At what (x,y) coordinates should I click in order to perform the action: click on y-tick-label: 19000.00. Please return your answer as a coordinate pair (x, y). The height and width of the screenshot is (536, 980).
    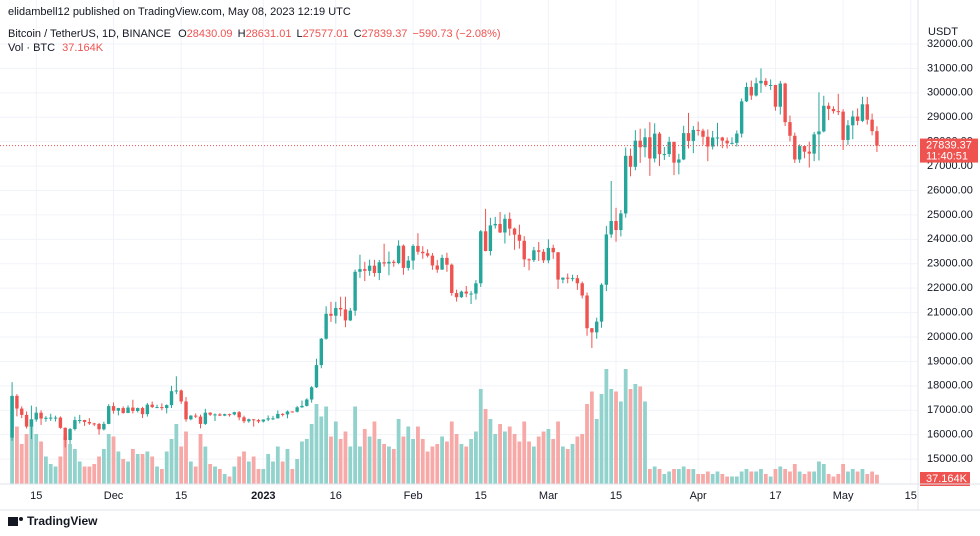
    Looking at the image, I should click on (950, 361).